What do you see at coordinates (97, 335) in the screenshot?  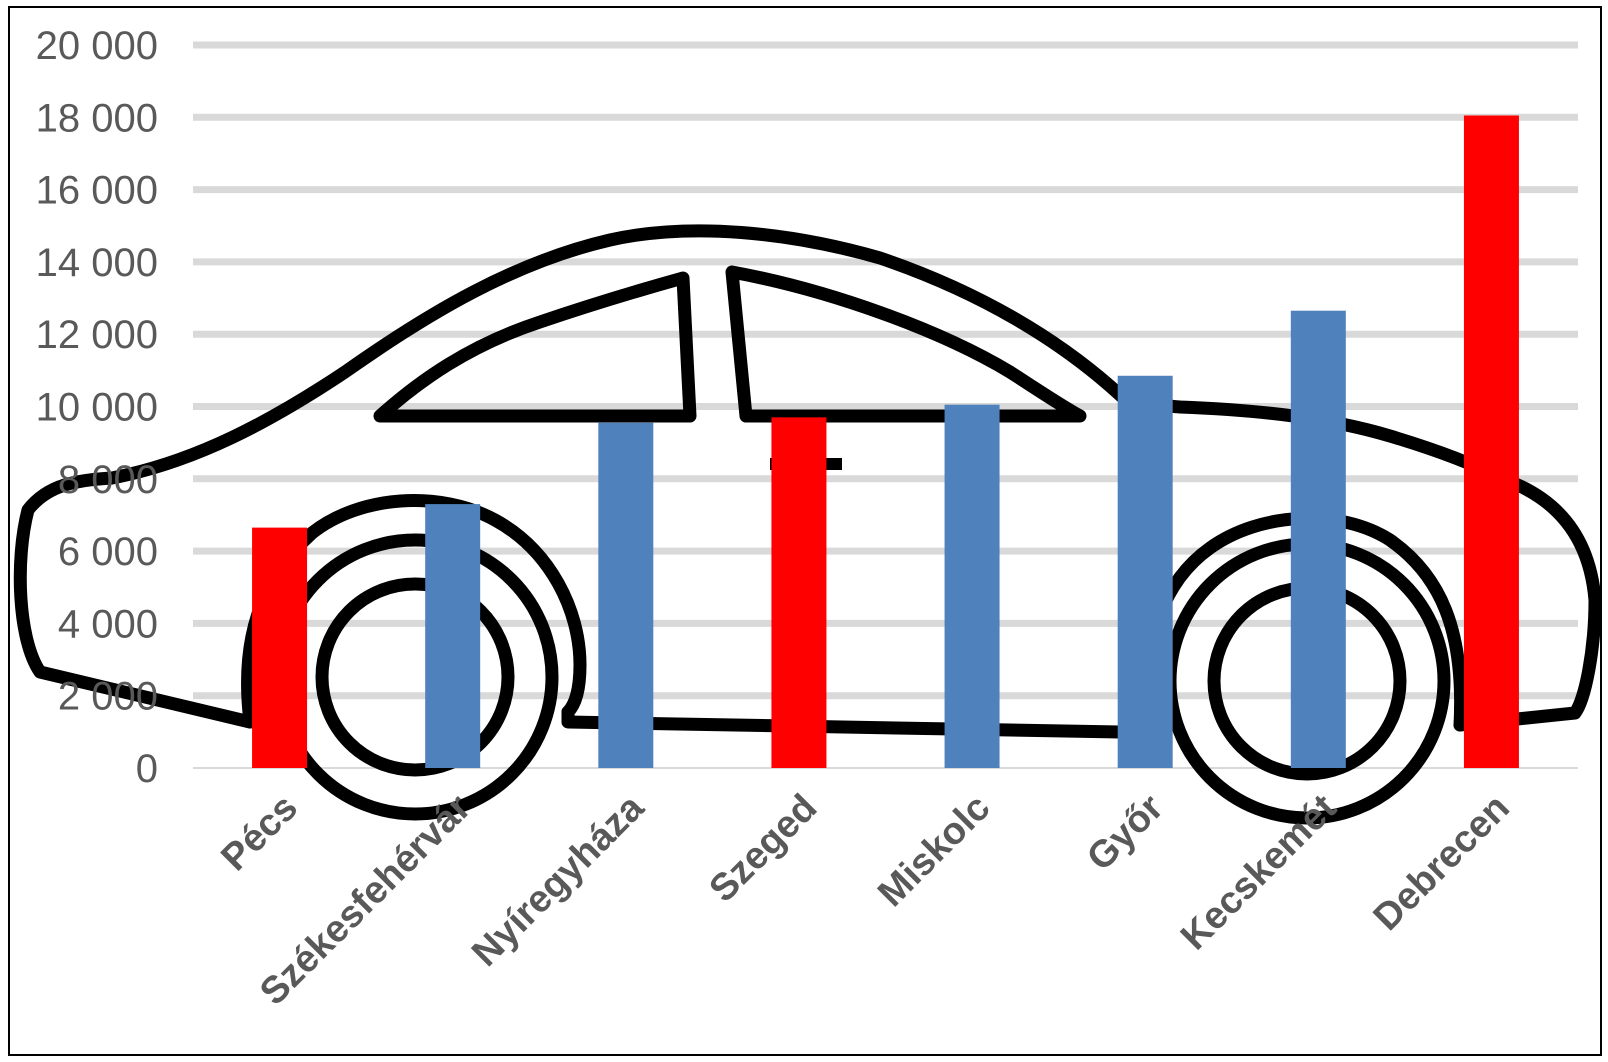 I see `y-tick-label: 12 000` at bounding box center [97, 335].